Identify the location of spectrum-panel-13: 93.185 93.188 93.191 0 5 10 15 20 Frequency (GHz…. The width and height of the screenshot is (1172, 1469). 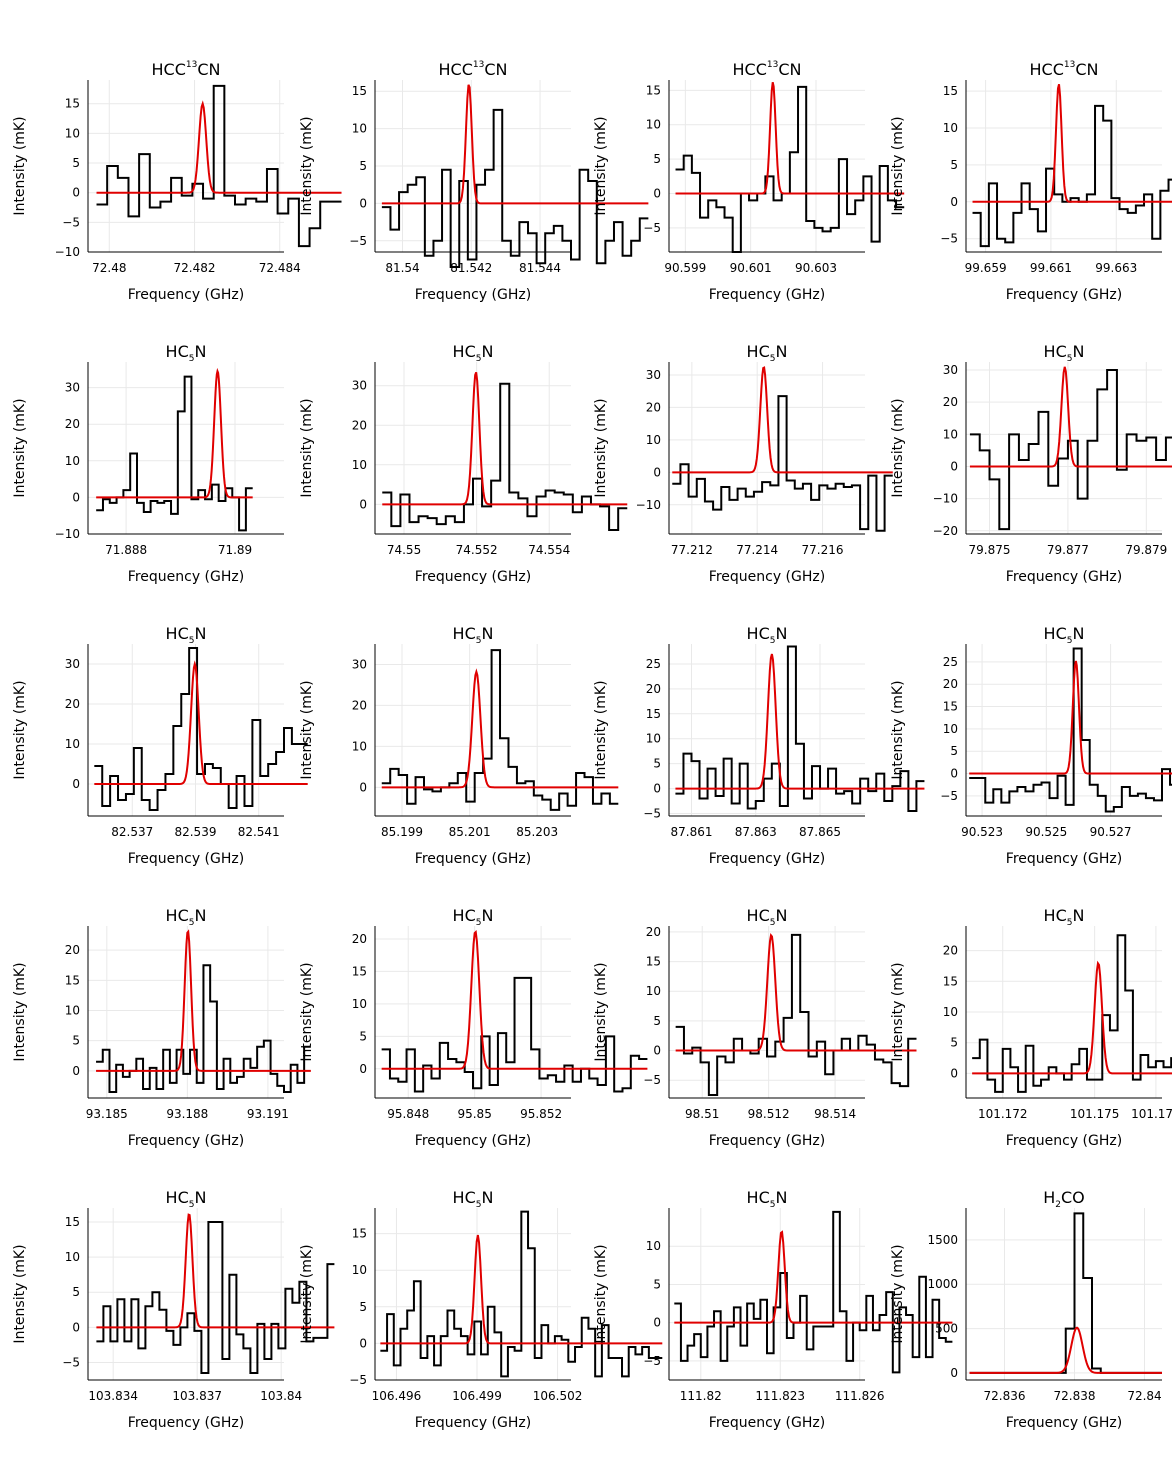
(161, 1027).